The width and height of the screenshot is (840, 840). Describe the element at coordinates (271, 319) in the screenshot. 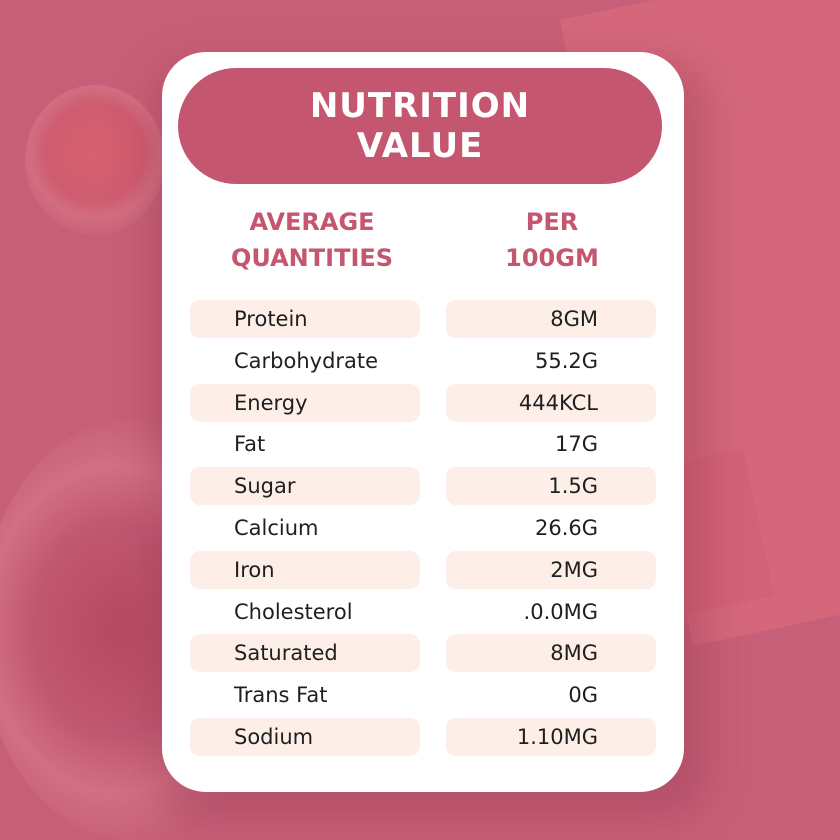

I see `row-label: Protein` at that location.